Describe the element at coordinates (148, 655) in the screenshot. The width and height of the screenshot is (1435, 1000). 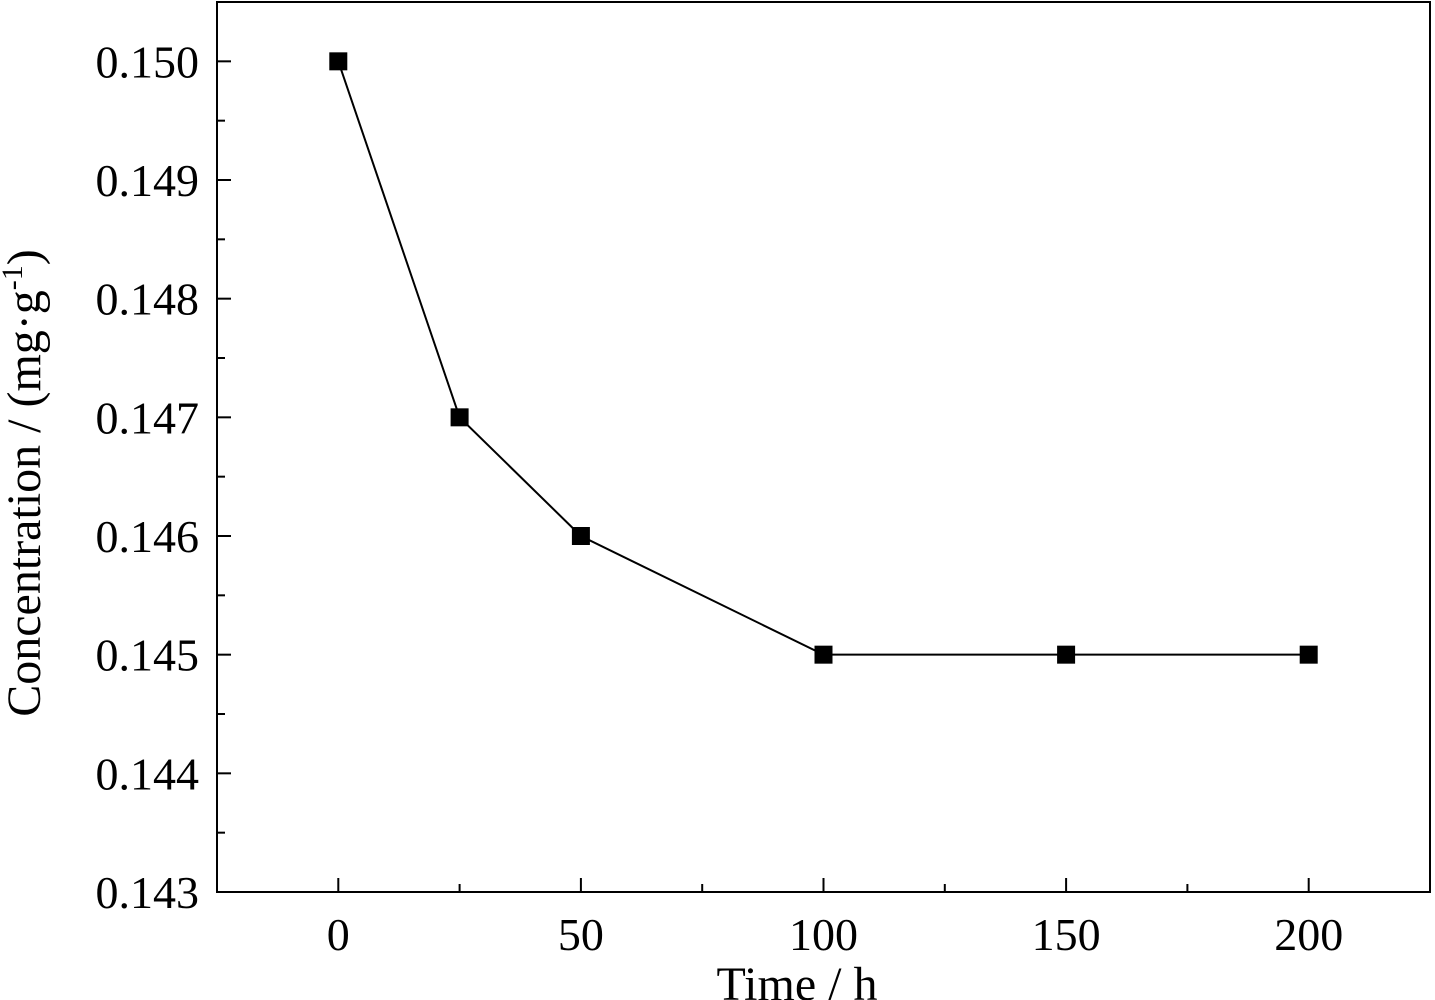
I see `y-tick-label: 0.145` at that location.